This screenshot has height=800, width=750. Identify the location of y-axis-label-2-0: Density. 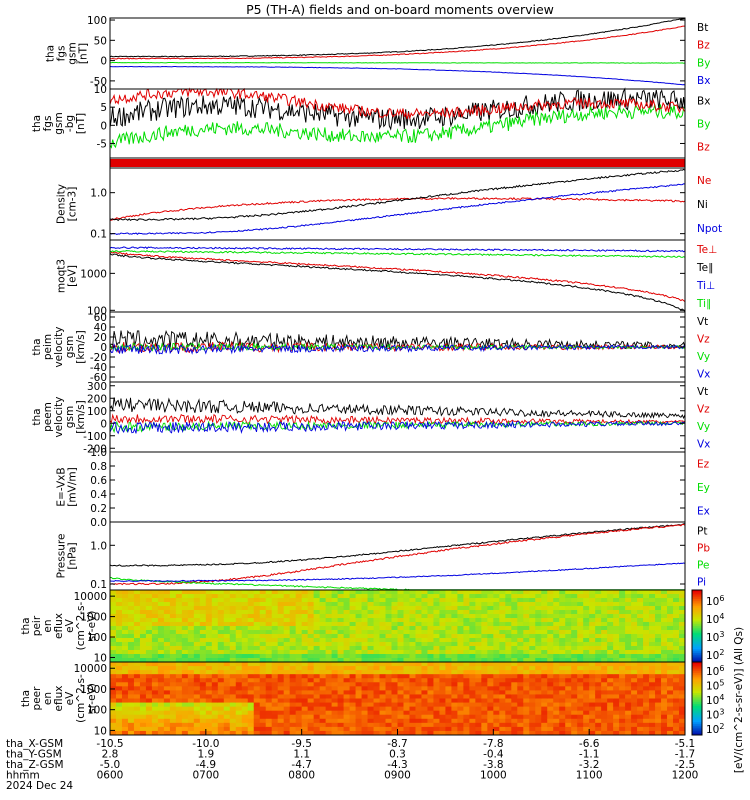
(62, 204).